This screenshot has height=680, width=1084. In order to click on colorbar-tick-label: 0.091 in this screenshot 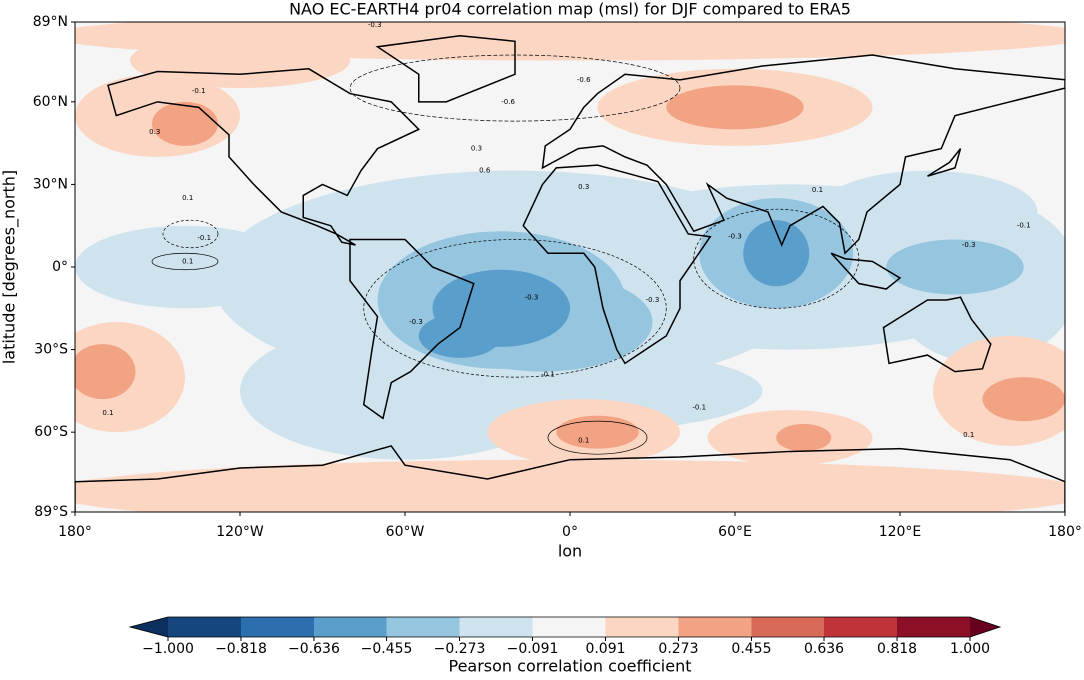, I will do `click(605, 649)`.